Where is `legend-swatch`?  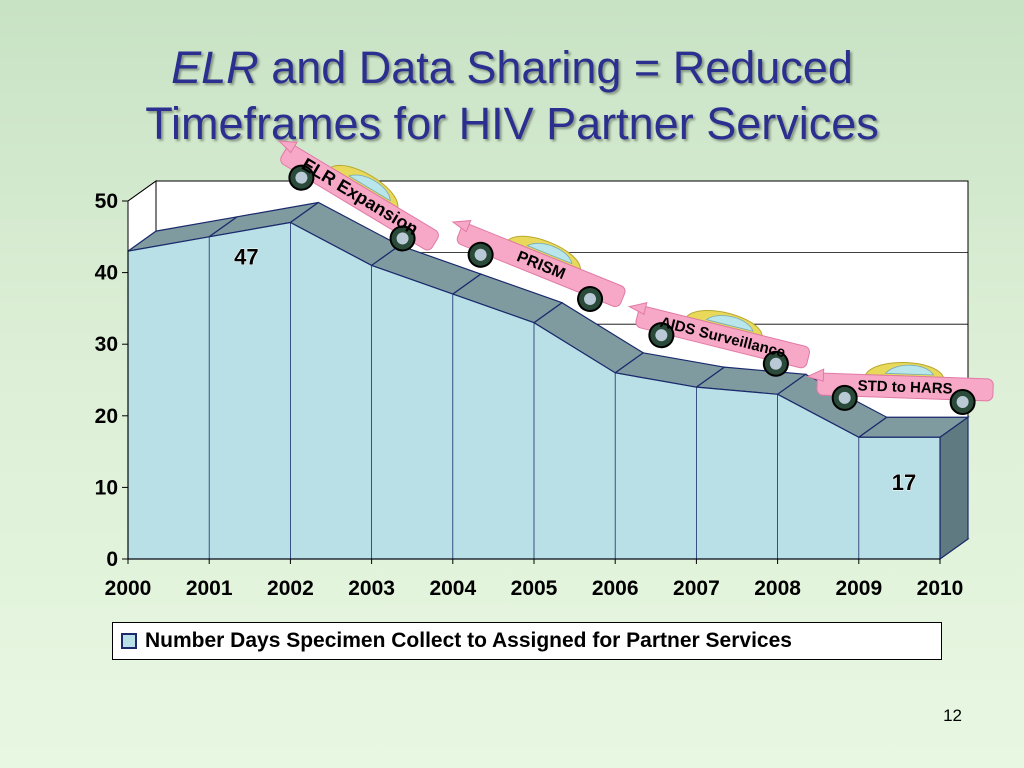
legend-swatch is located at coordinates (129, 641).